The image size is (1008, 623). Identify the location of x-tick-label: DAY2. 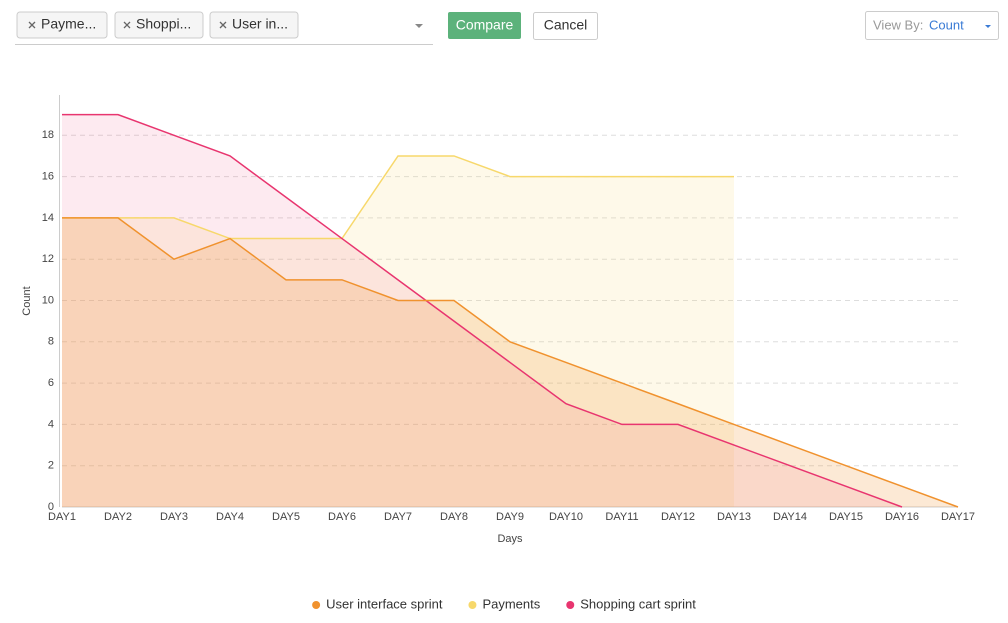
(118, 517).